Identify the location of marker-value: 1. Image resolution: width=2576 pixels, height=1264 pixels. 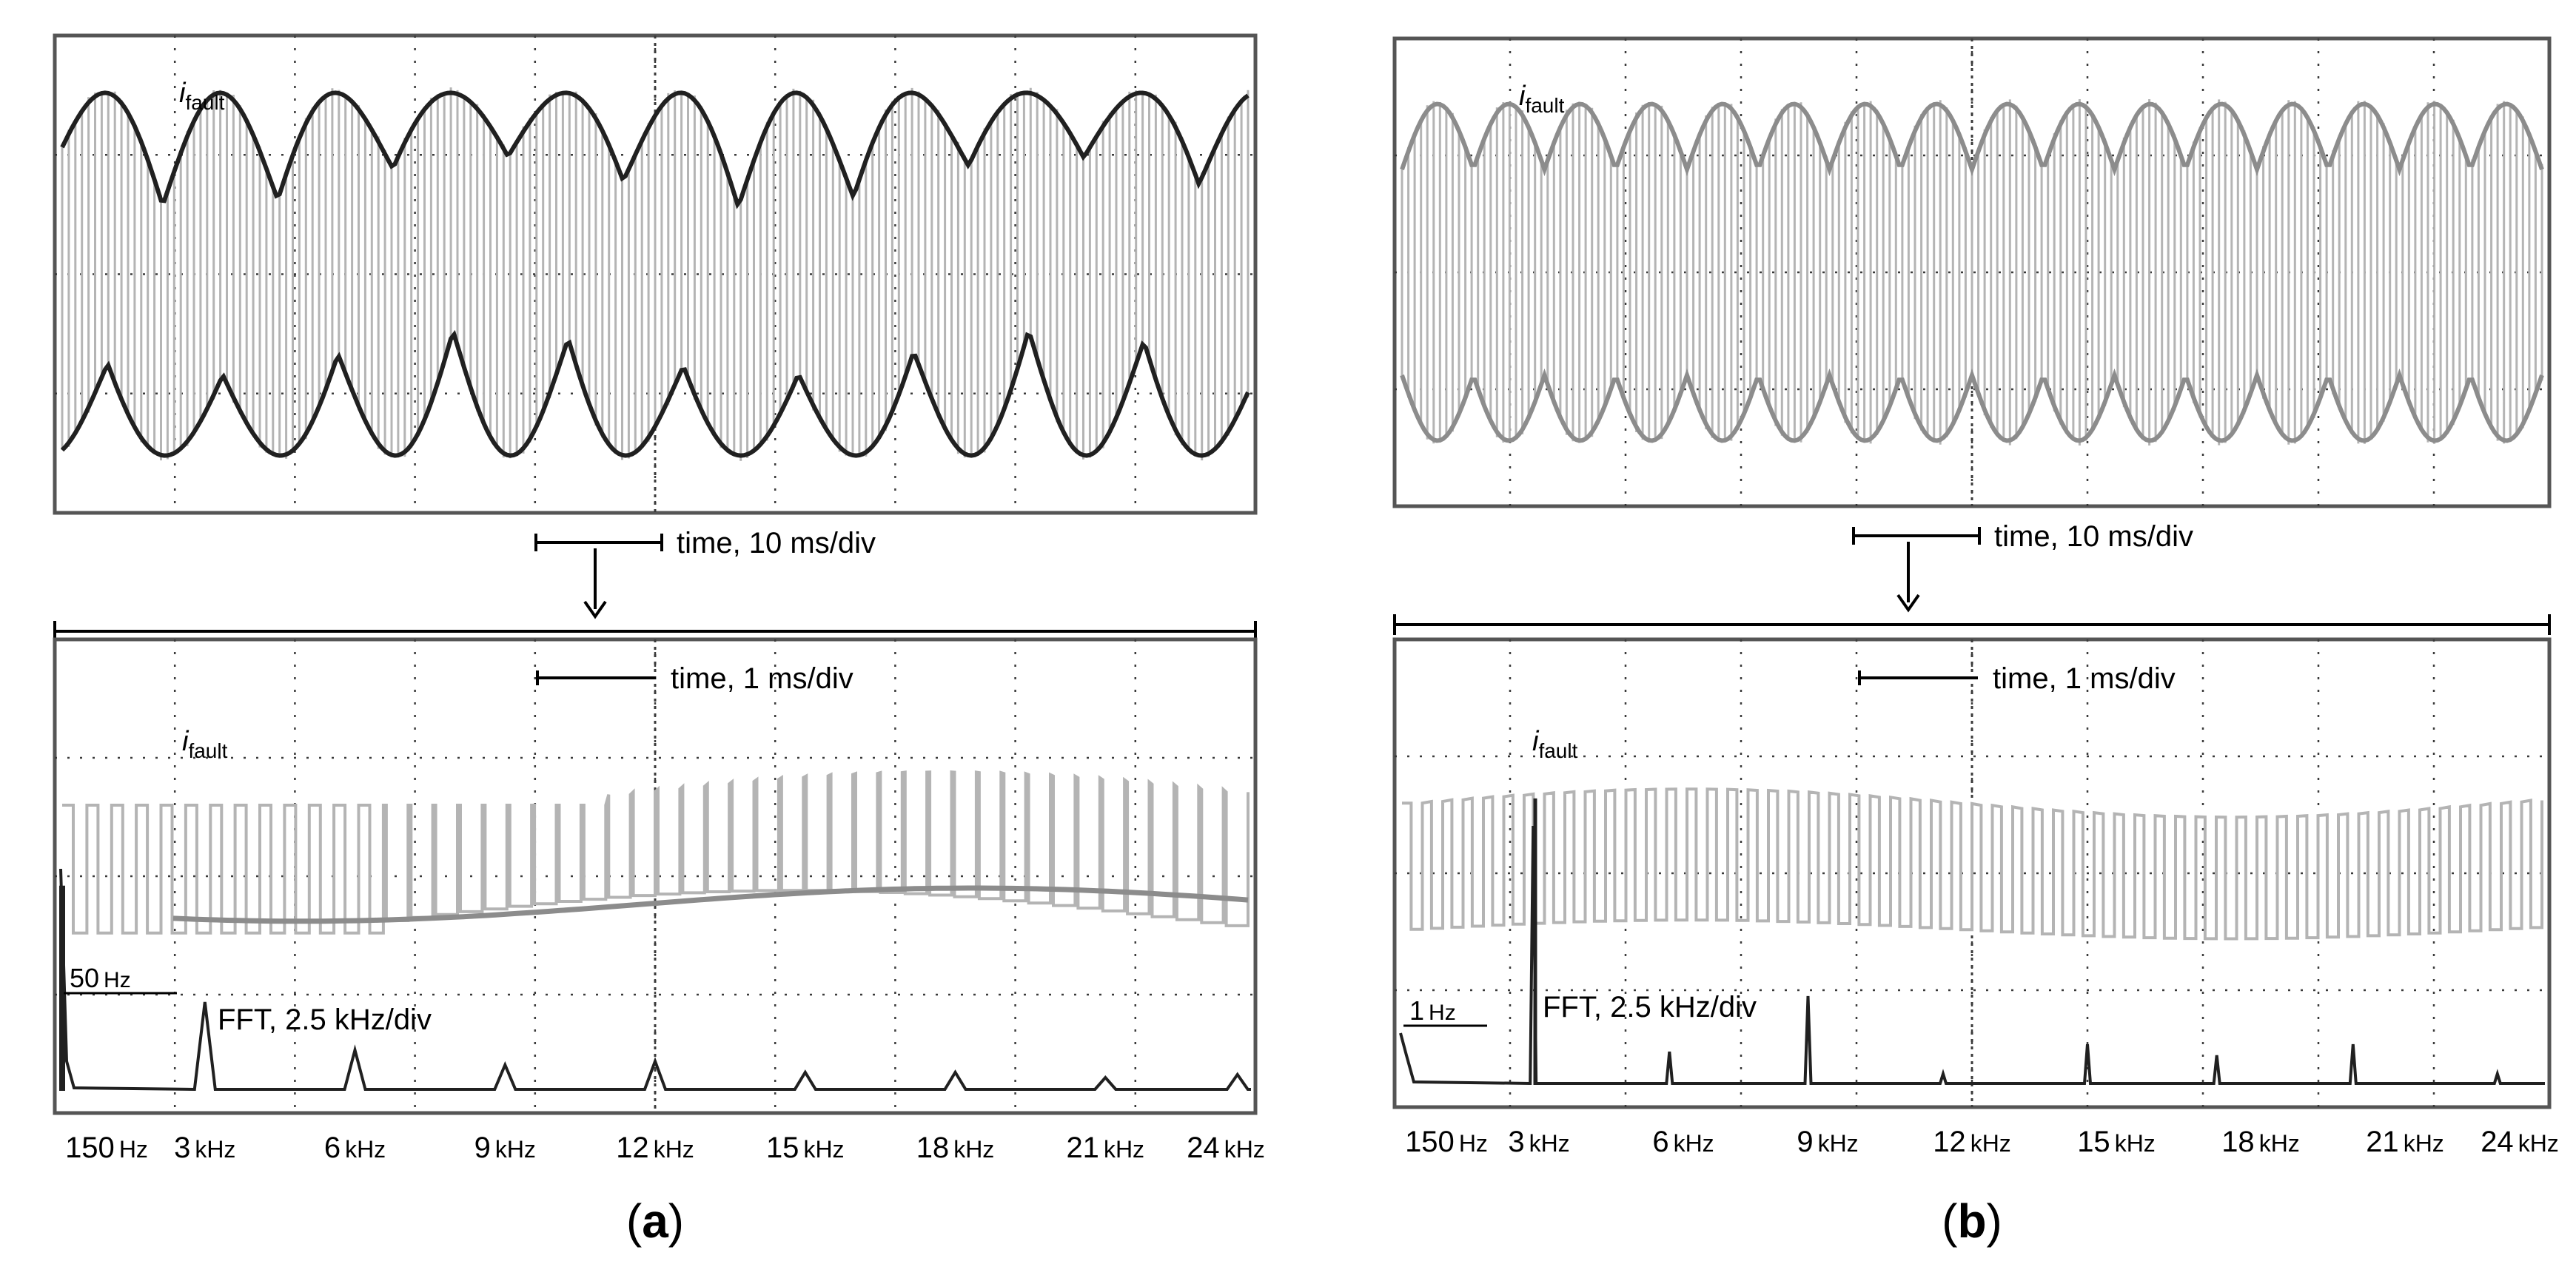
(1416, 1011).